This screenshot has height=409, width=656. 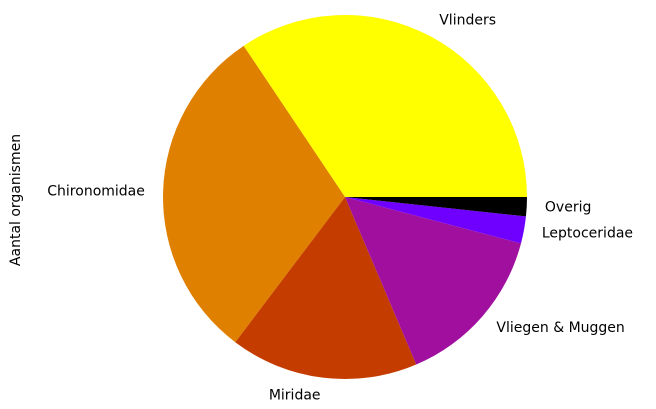 What do you see at coordinates (467, 20) in the screenshot?
I see `slice-label: Vlinders` at bounding box center [467, 20].